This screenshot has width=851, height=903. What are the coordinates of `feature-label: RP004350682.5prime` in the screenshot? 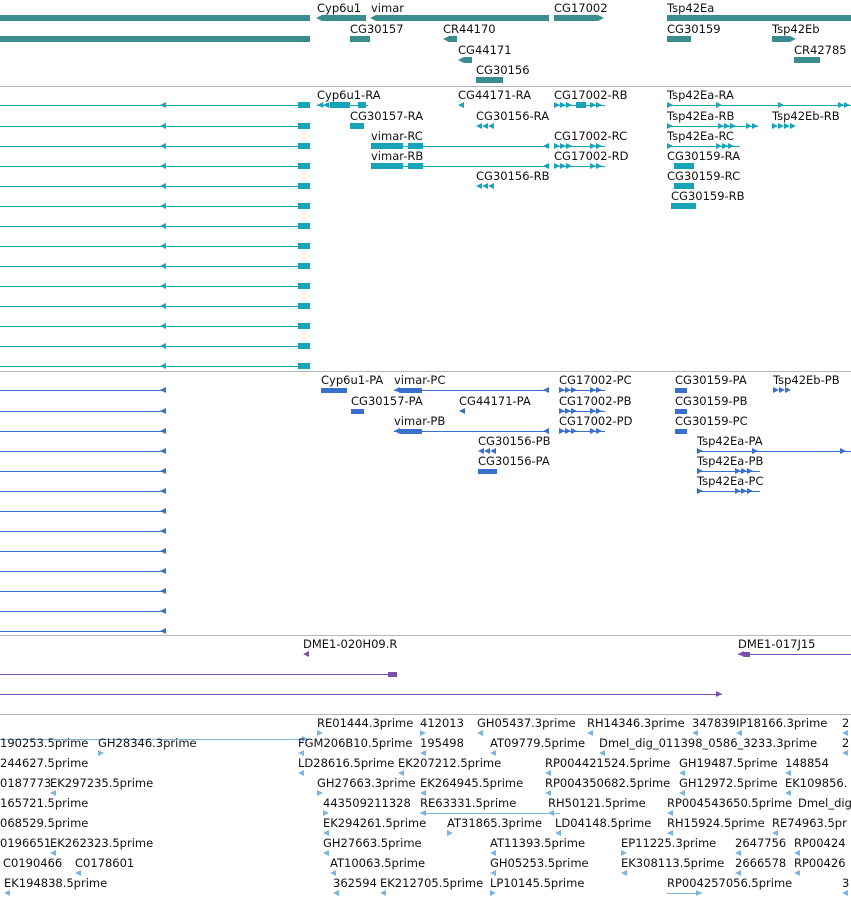 It's located at (608, 783).